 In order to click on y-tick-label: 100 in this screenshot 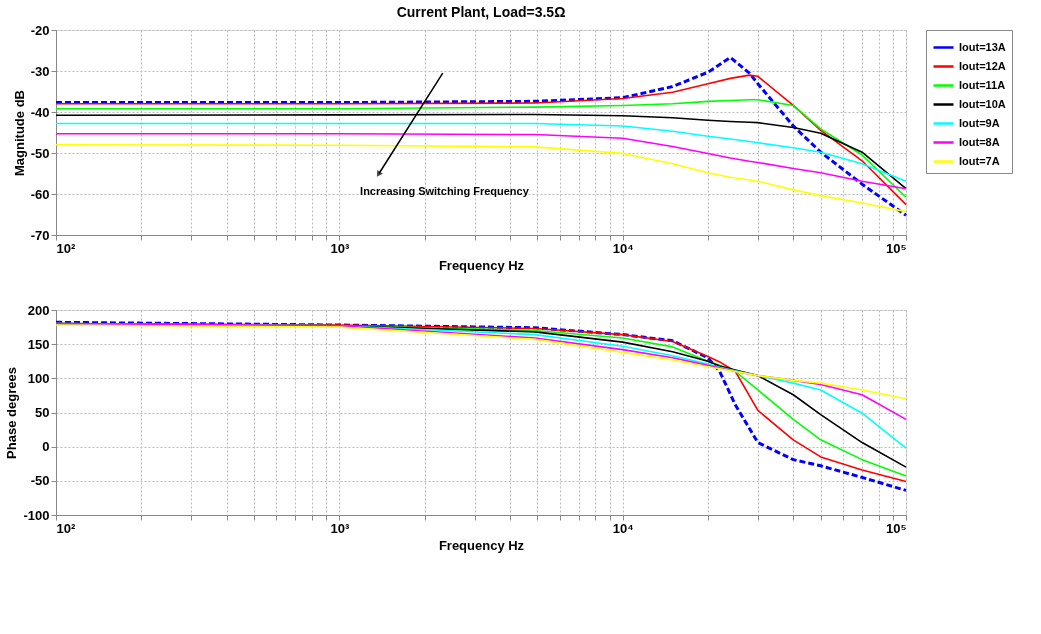, I will do `click(38, 378)`.